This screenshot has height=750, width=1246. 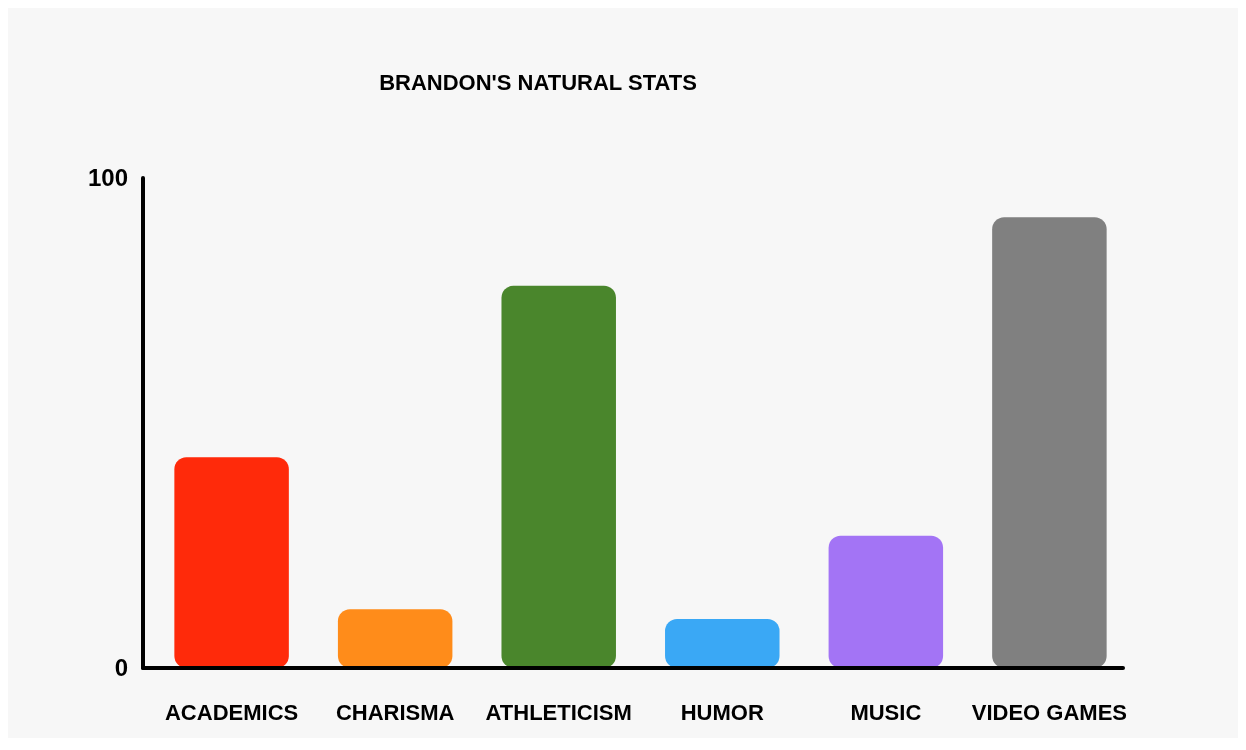 I want to click on x-tick-label: MUSIC, so click(x=886, y=712).